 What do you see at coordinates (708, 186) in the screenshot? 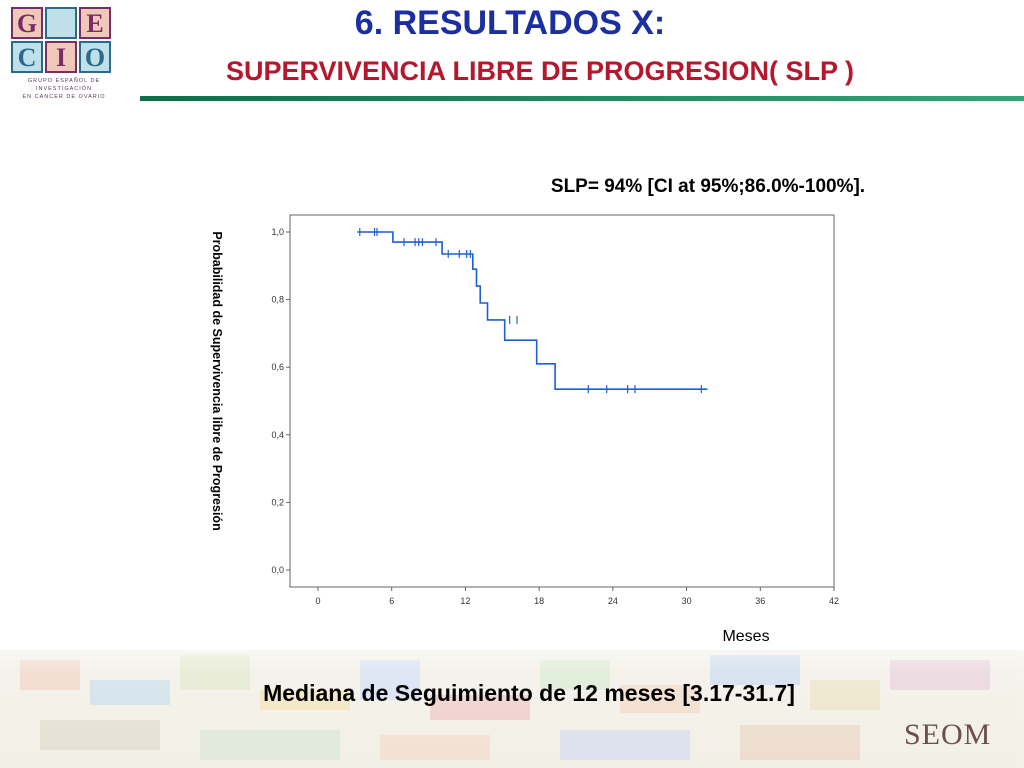
I see `slp-annotation: SLP= 94% [CI at 95%;86.0%-100%].` at bounding box center [708, 186].